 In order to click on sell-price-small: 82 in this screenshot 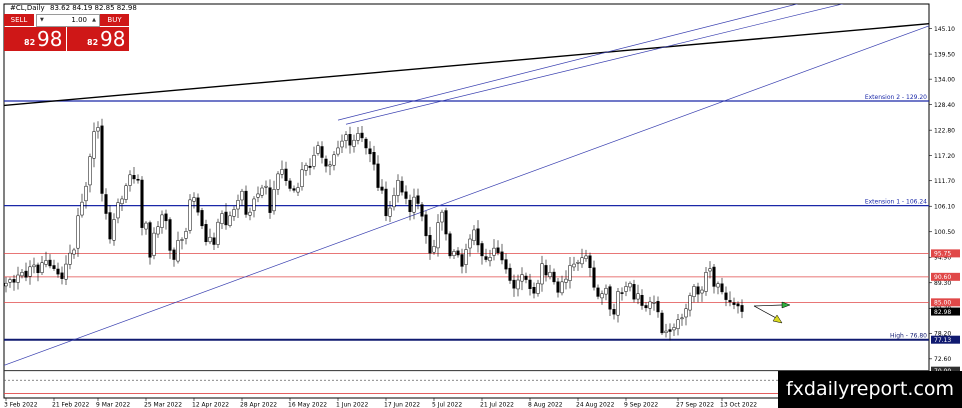, I will do `click(30, 42)`.